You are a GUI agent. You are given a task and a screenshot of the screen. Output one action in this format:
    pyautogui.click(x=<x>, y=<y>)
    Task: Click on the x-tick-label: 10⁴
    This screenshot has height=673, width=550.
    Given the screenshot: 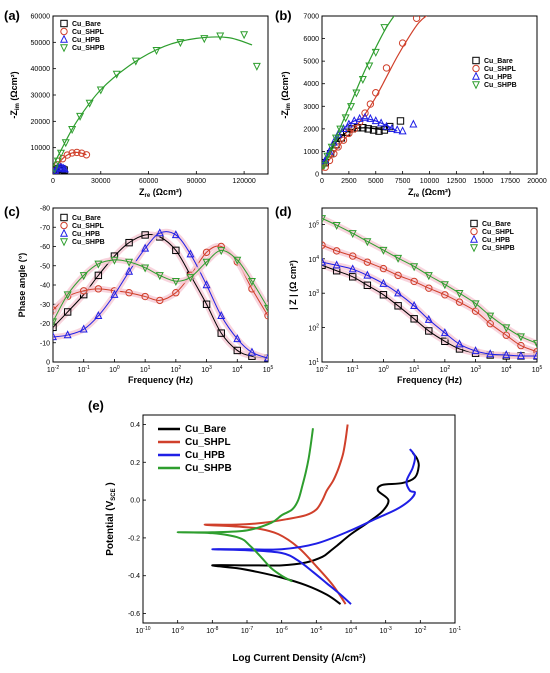 What is the action you would take?
    pyautogui.click(x=237, y=369)
    